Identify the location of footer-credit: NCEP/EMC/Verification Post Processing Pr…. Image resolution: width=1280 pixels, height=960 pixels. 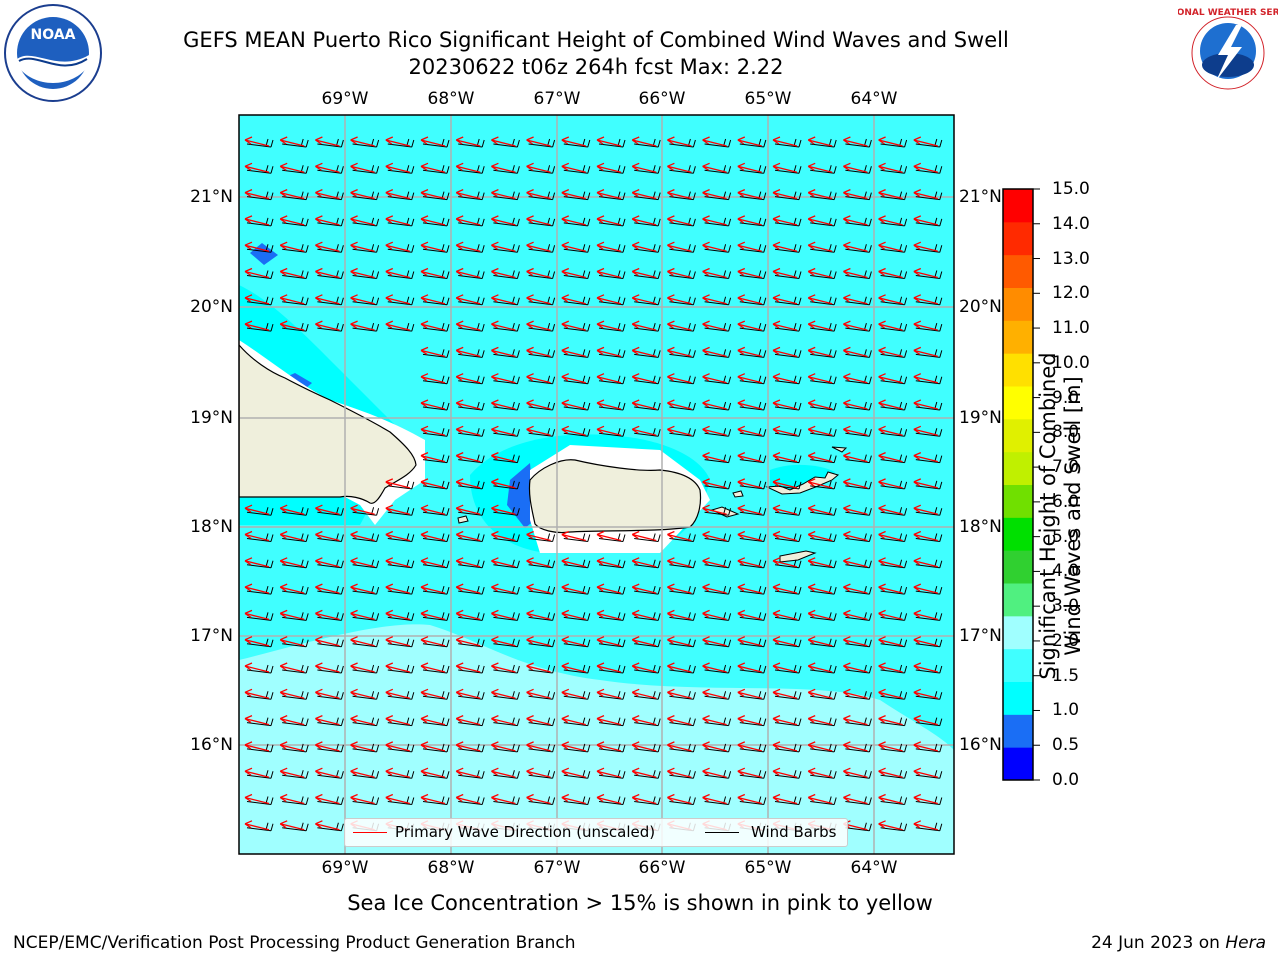
(294, 943).